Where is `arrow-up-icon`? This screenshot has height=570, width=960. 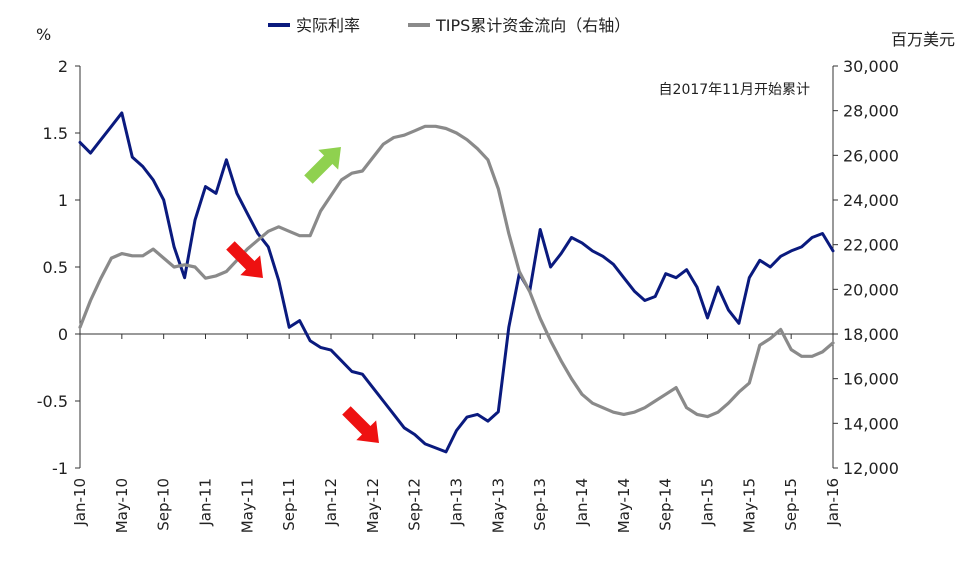
arrow-up-icon is located at coordinates (322, 165).